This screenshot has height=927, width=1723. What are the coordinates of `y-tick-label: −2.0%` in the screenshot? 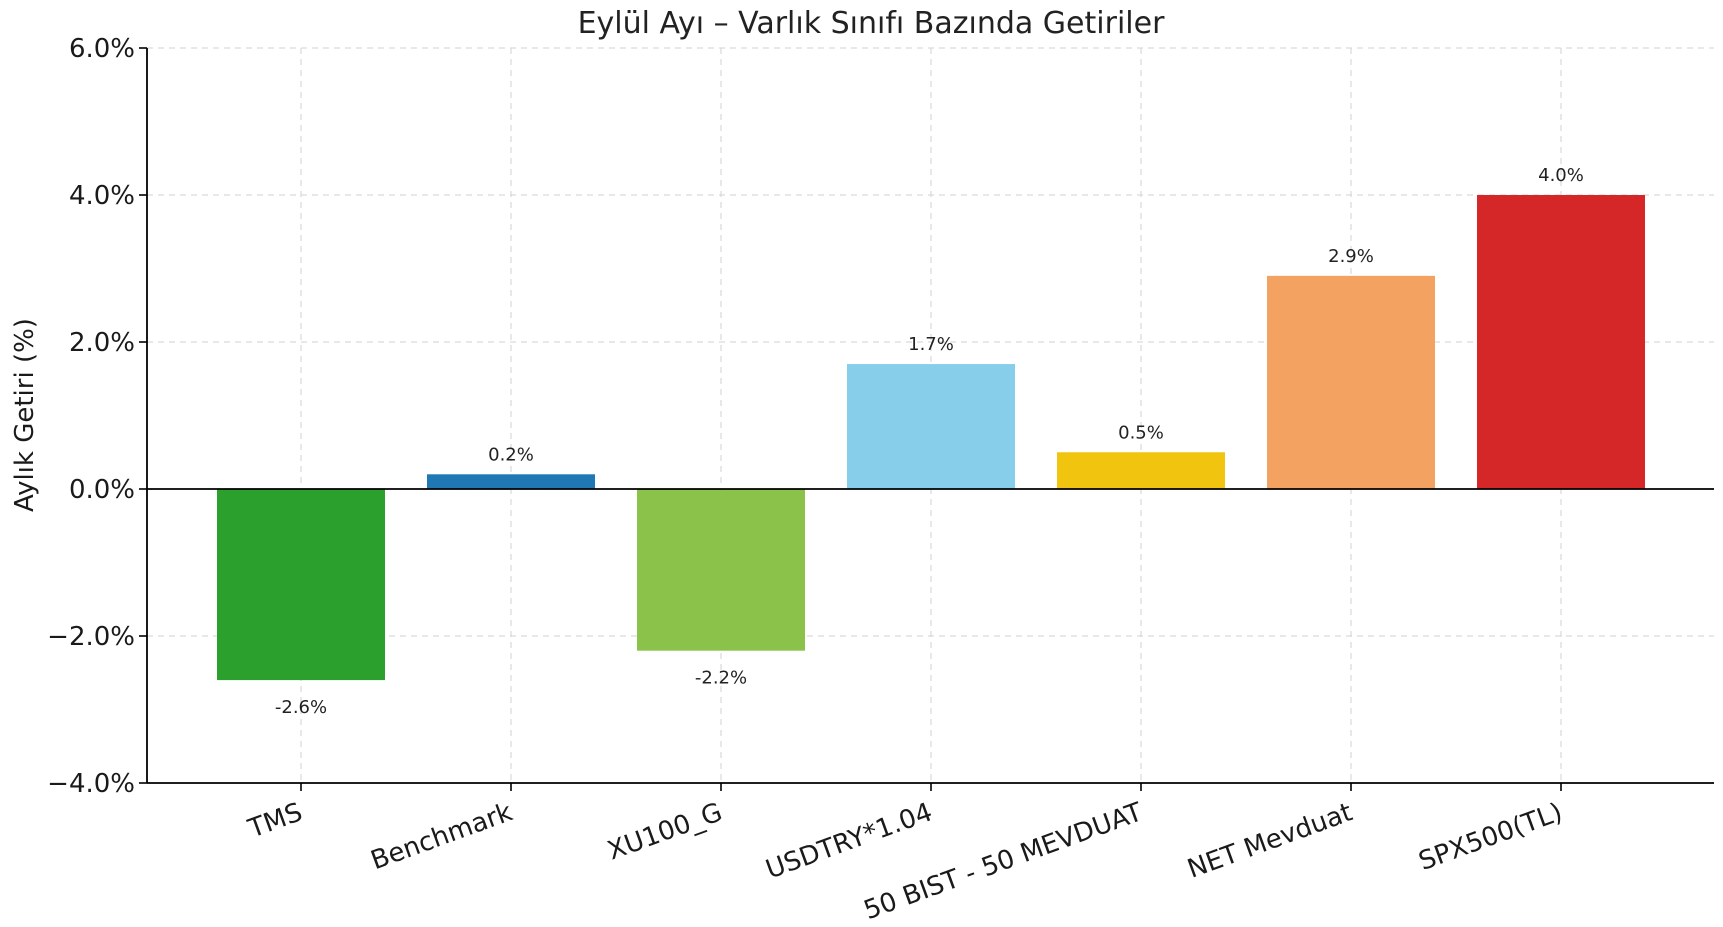 It's located at (91, 637).